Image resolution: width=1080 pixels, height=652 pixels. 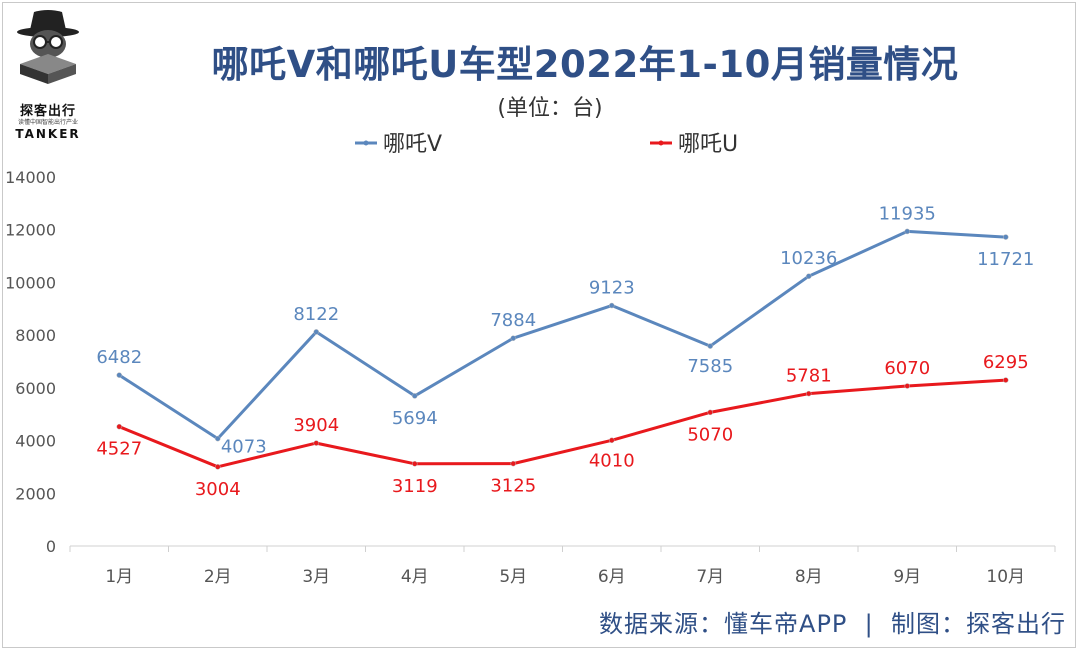 I want to click on x-tick-label: 1月, so click(x=119, y=577).